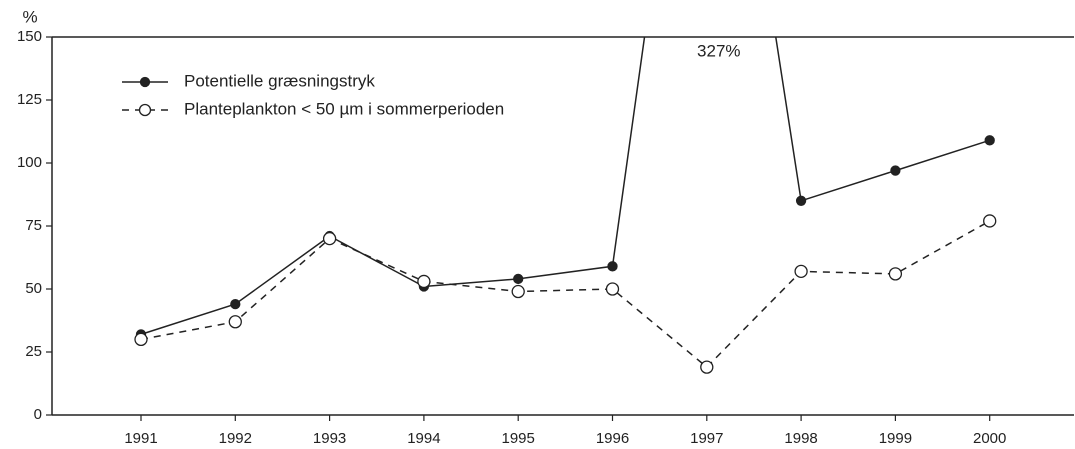 The image size is (1075, 449). What do you see at coordinates (423, 438) in the screenshot?
I see `x-tick-label: 1994` at bounding box center [423, 438].